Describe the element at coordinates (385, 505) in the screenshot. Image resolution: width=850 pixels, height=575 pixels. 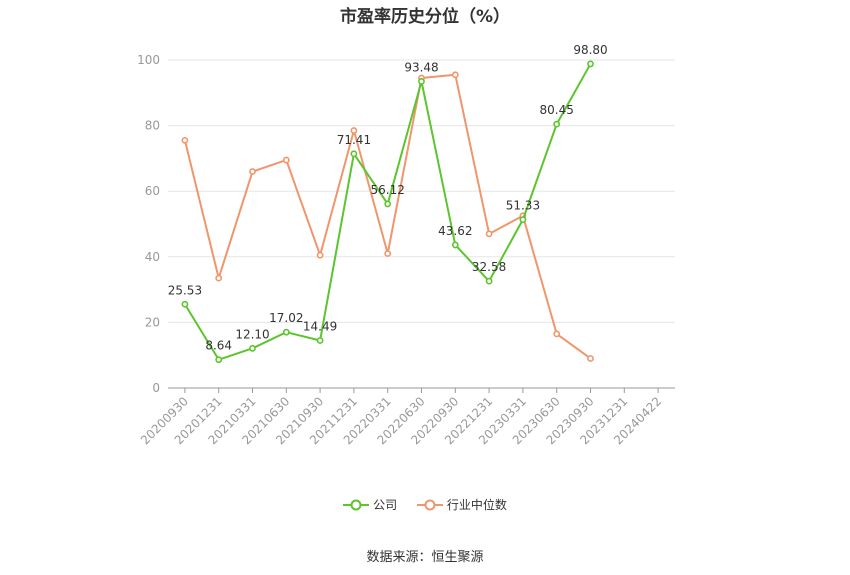
I see `legend-label-company: 公司` at that location.